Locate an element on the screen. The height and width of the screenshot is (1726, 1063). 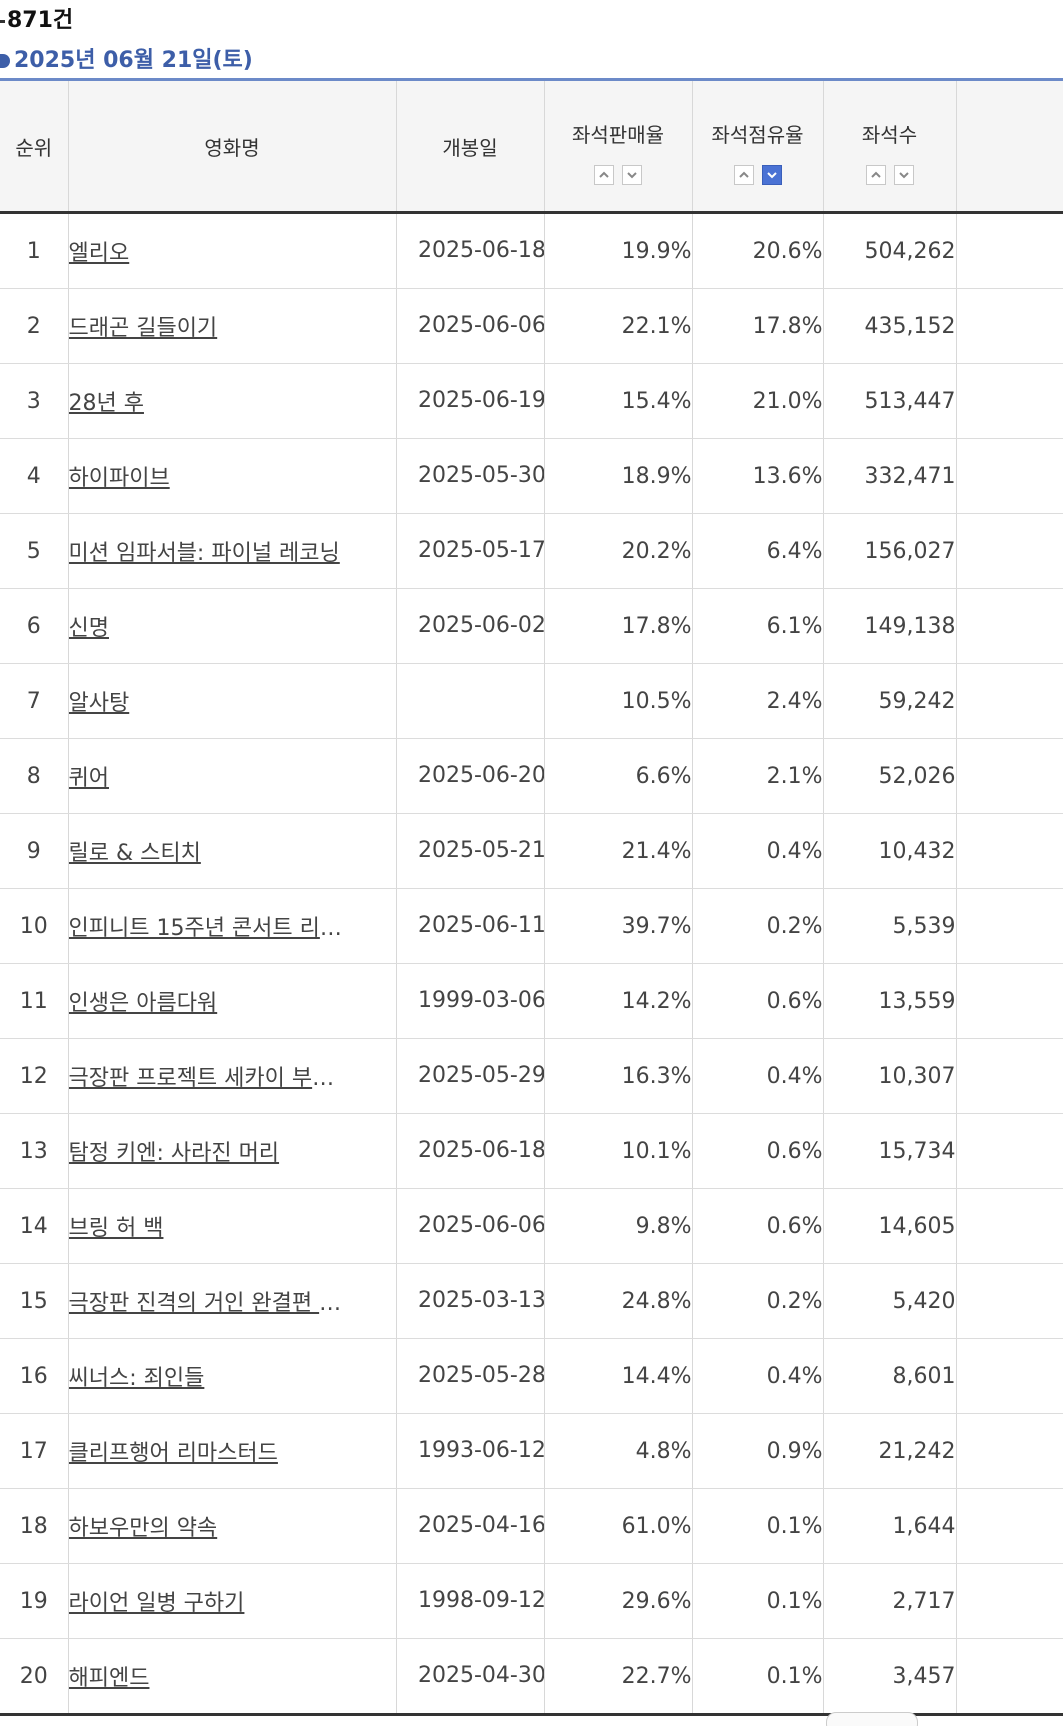
title-cell: 알사탕 is located at coordinates (232, 701).